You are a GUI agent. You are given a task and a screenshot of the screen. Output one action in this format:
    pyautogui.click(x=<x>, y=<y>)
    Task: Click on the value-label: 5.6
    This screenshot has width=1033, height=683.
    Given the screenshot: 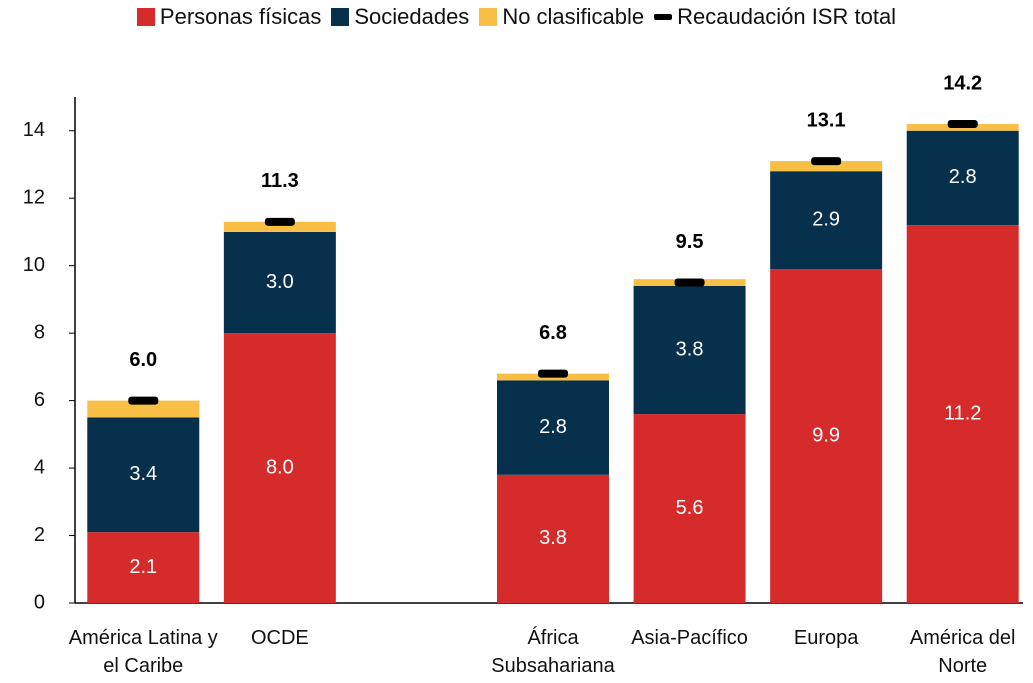 What is the action you would take?
    pyautogui.click(x=690, y=508)
    